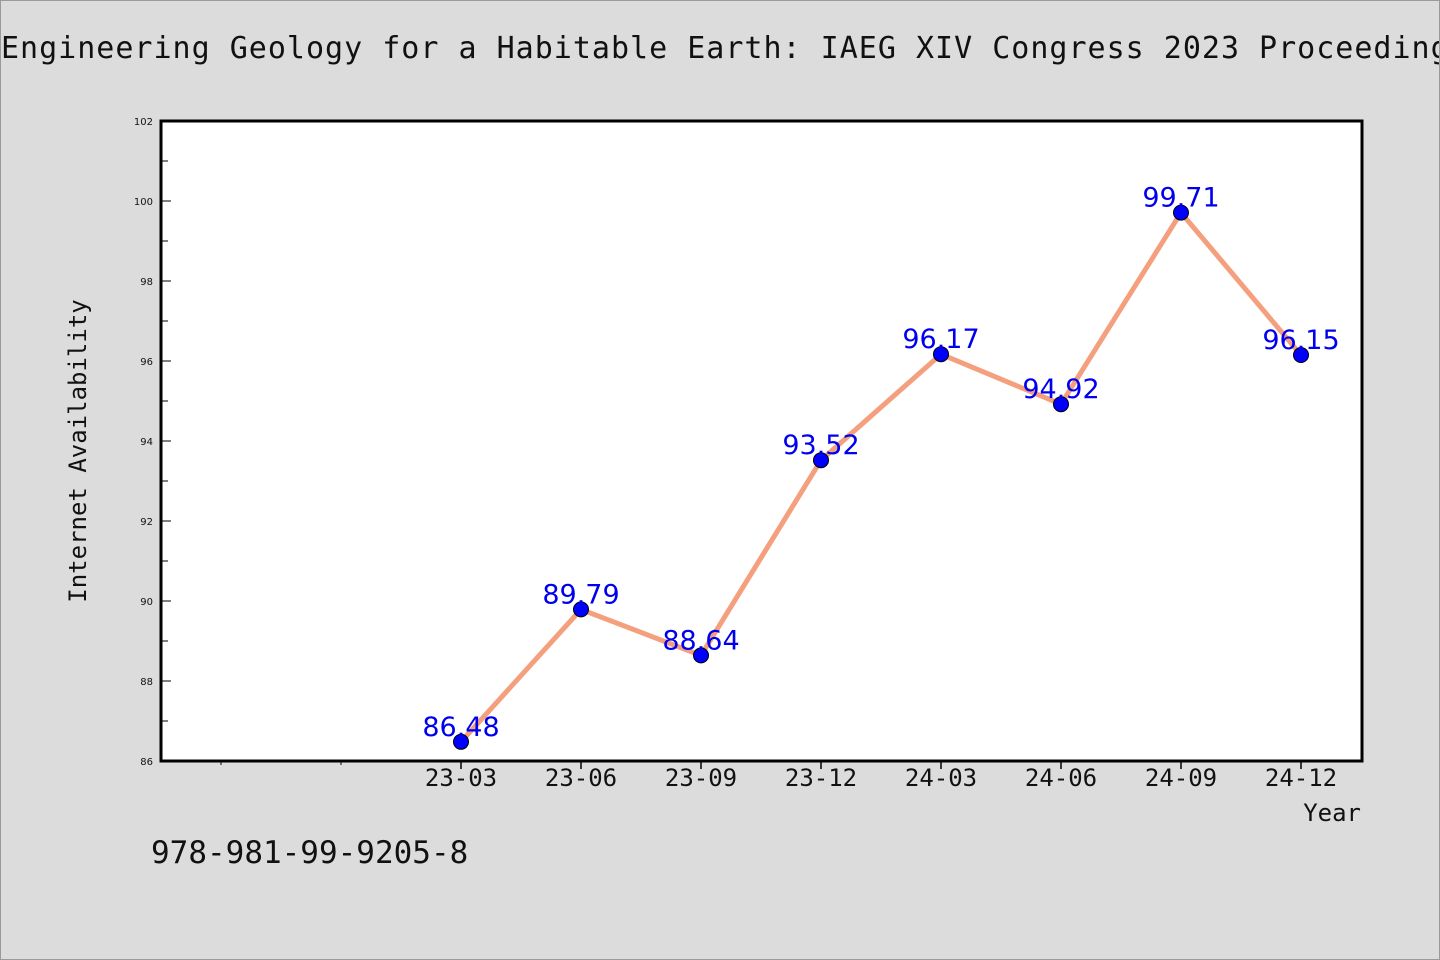 Image resolution: width=1440 pixels, height=960 pixels. Describe the element at coordinates (1300, 340) in the screenshot. I see `data-label: 96.15` at that location.